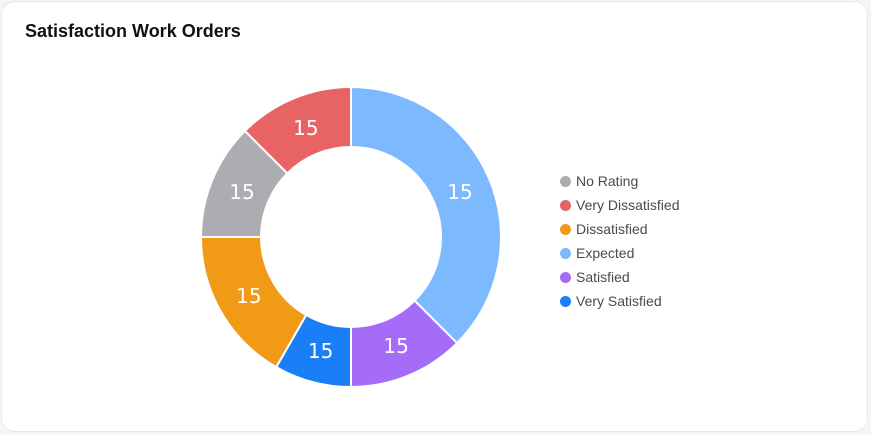 This screenshot has width=871, height=435. I want to click on slice-label-satisfied: 15, so click(395, 346).